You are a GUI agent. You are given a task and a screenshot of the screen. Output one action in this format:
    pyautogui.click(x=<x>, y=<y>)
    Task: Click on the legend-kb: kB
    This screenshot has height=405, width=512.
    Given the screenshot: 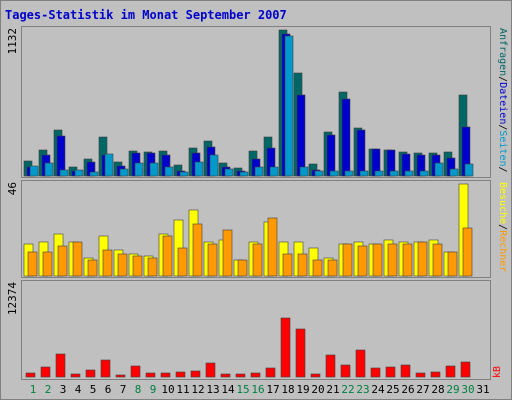 What is the action you would take?
    pyautogui.click(x=497, y=372)
    